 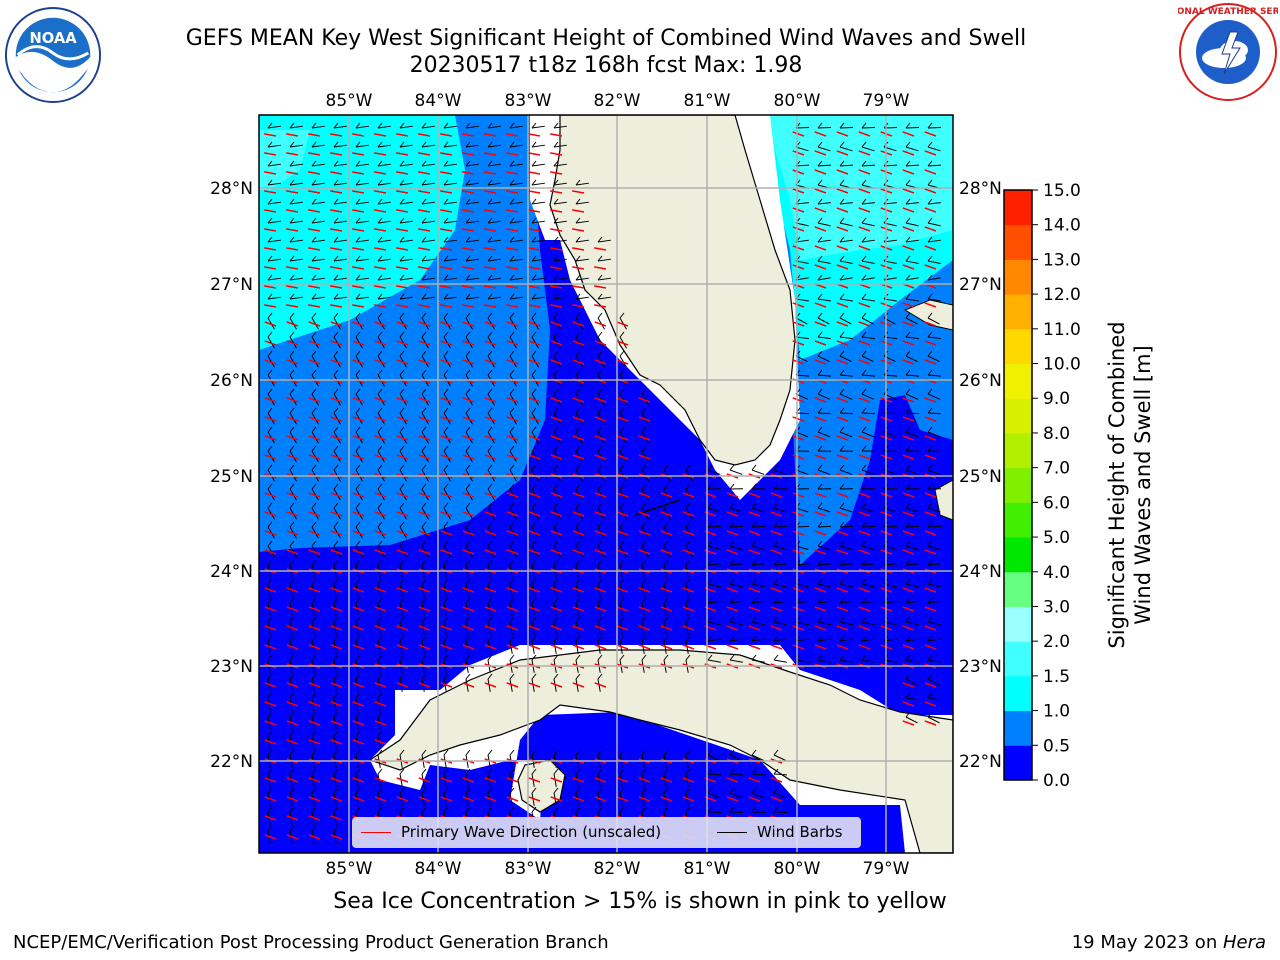 What do you see at coordinates (1062, 330) in the screenshot?
I see `colorbar-tick-label: 11.0` at bounding box center [1062, 330].